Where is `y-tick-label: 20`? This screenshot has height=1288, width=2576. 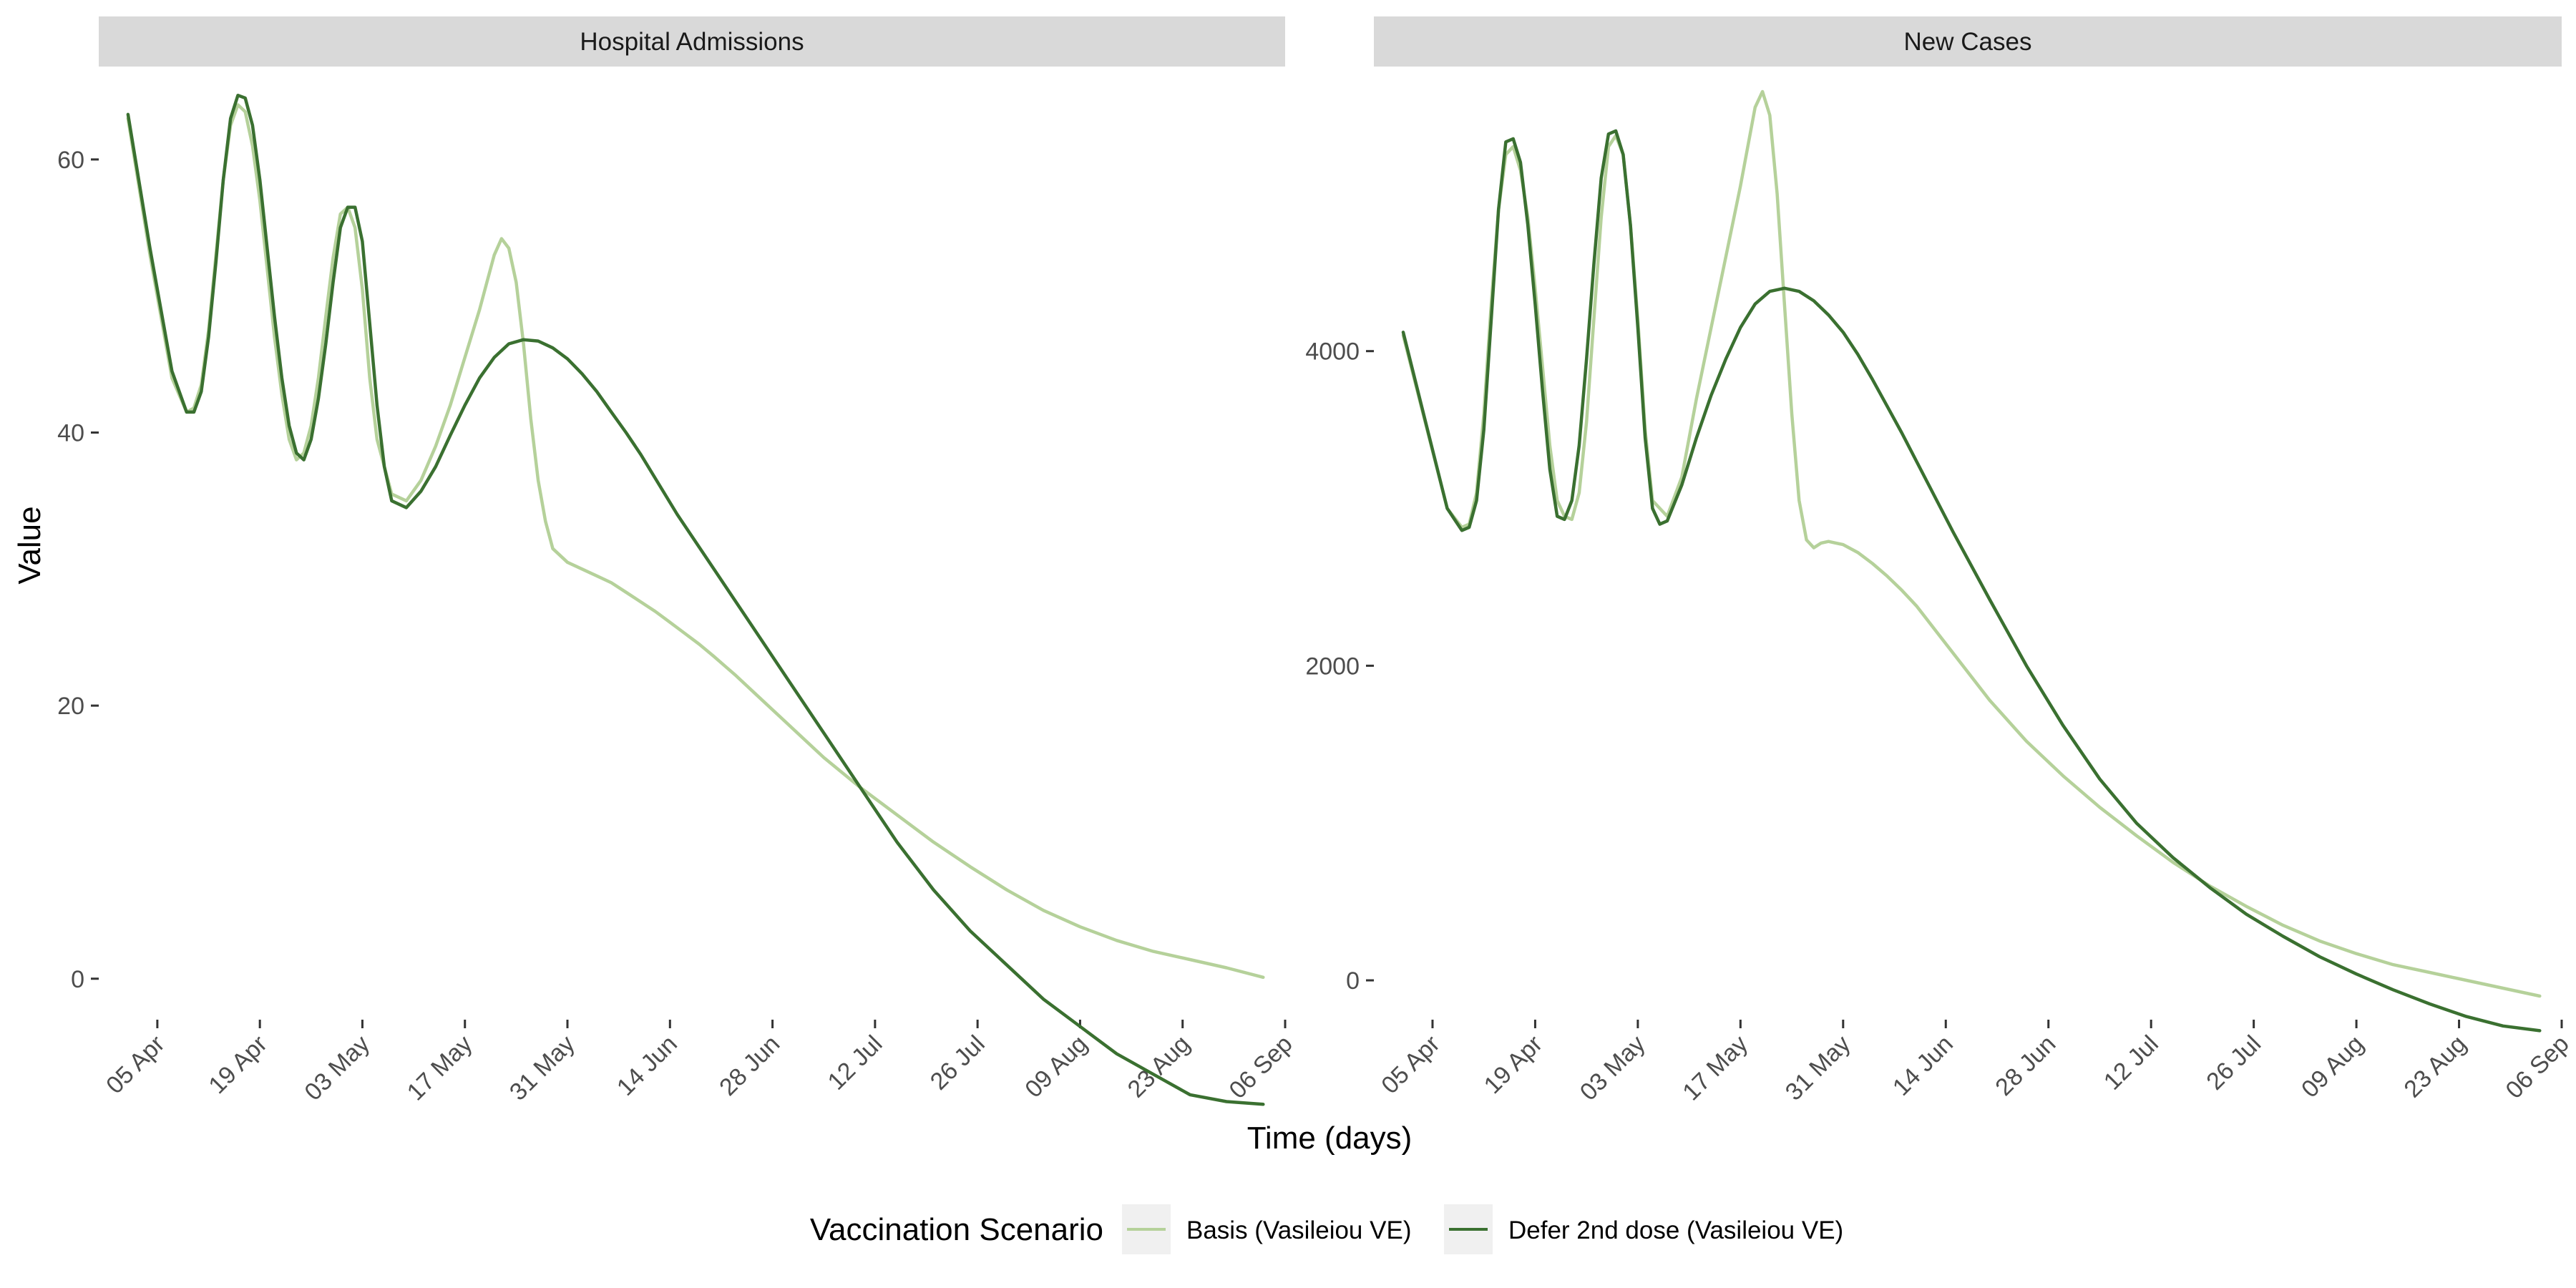 y-tick-label: 20 is located at coordinates (70, 706).